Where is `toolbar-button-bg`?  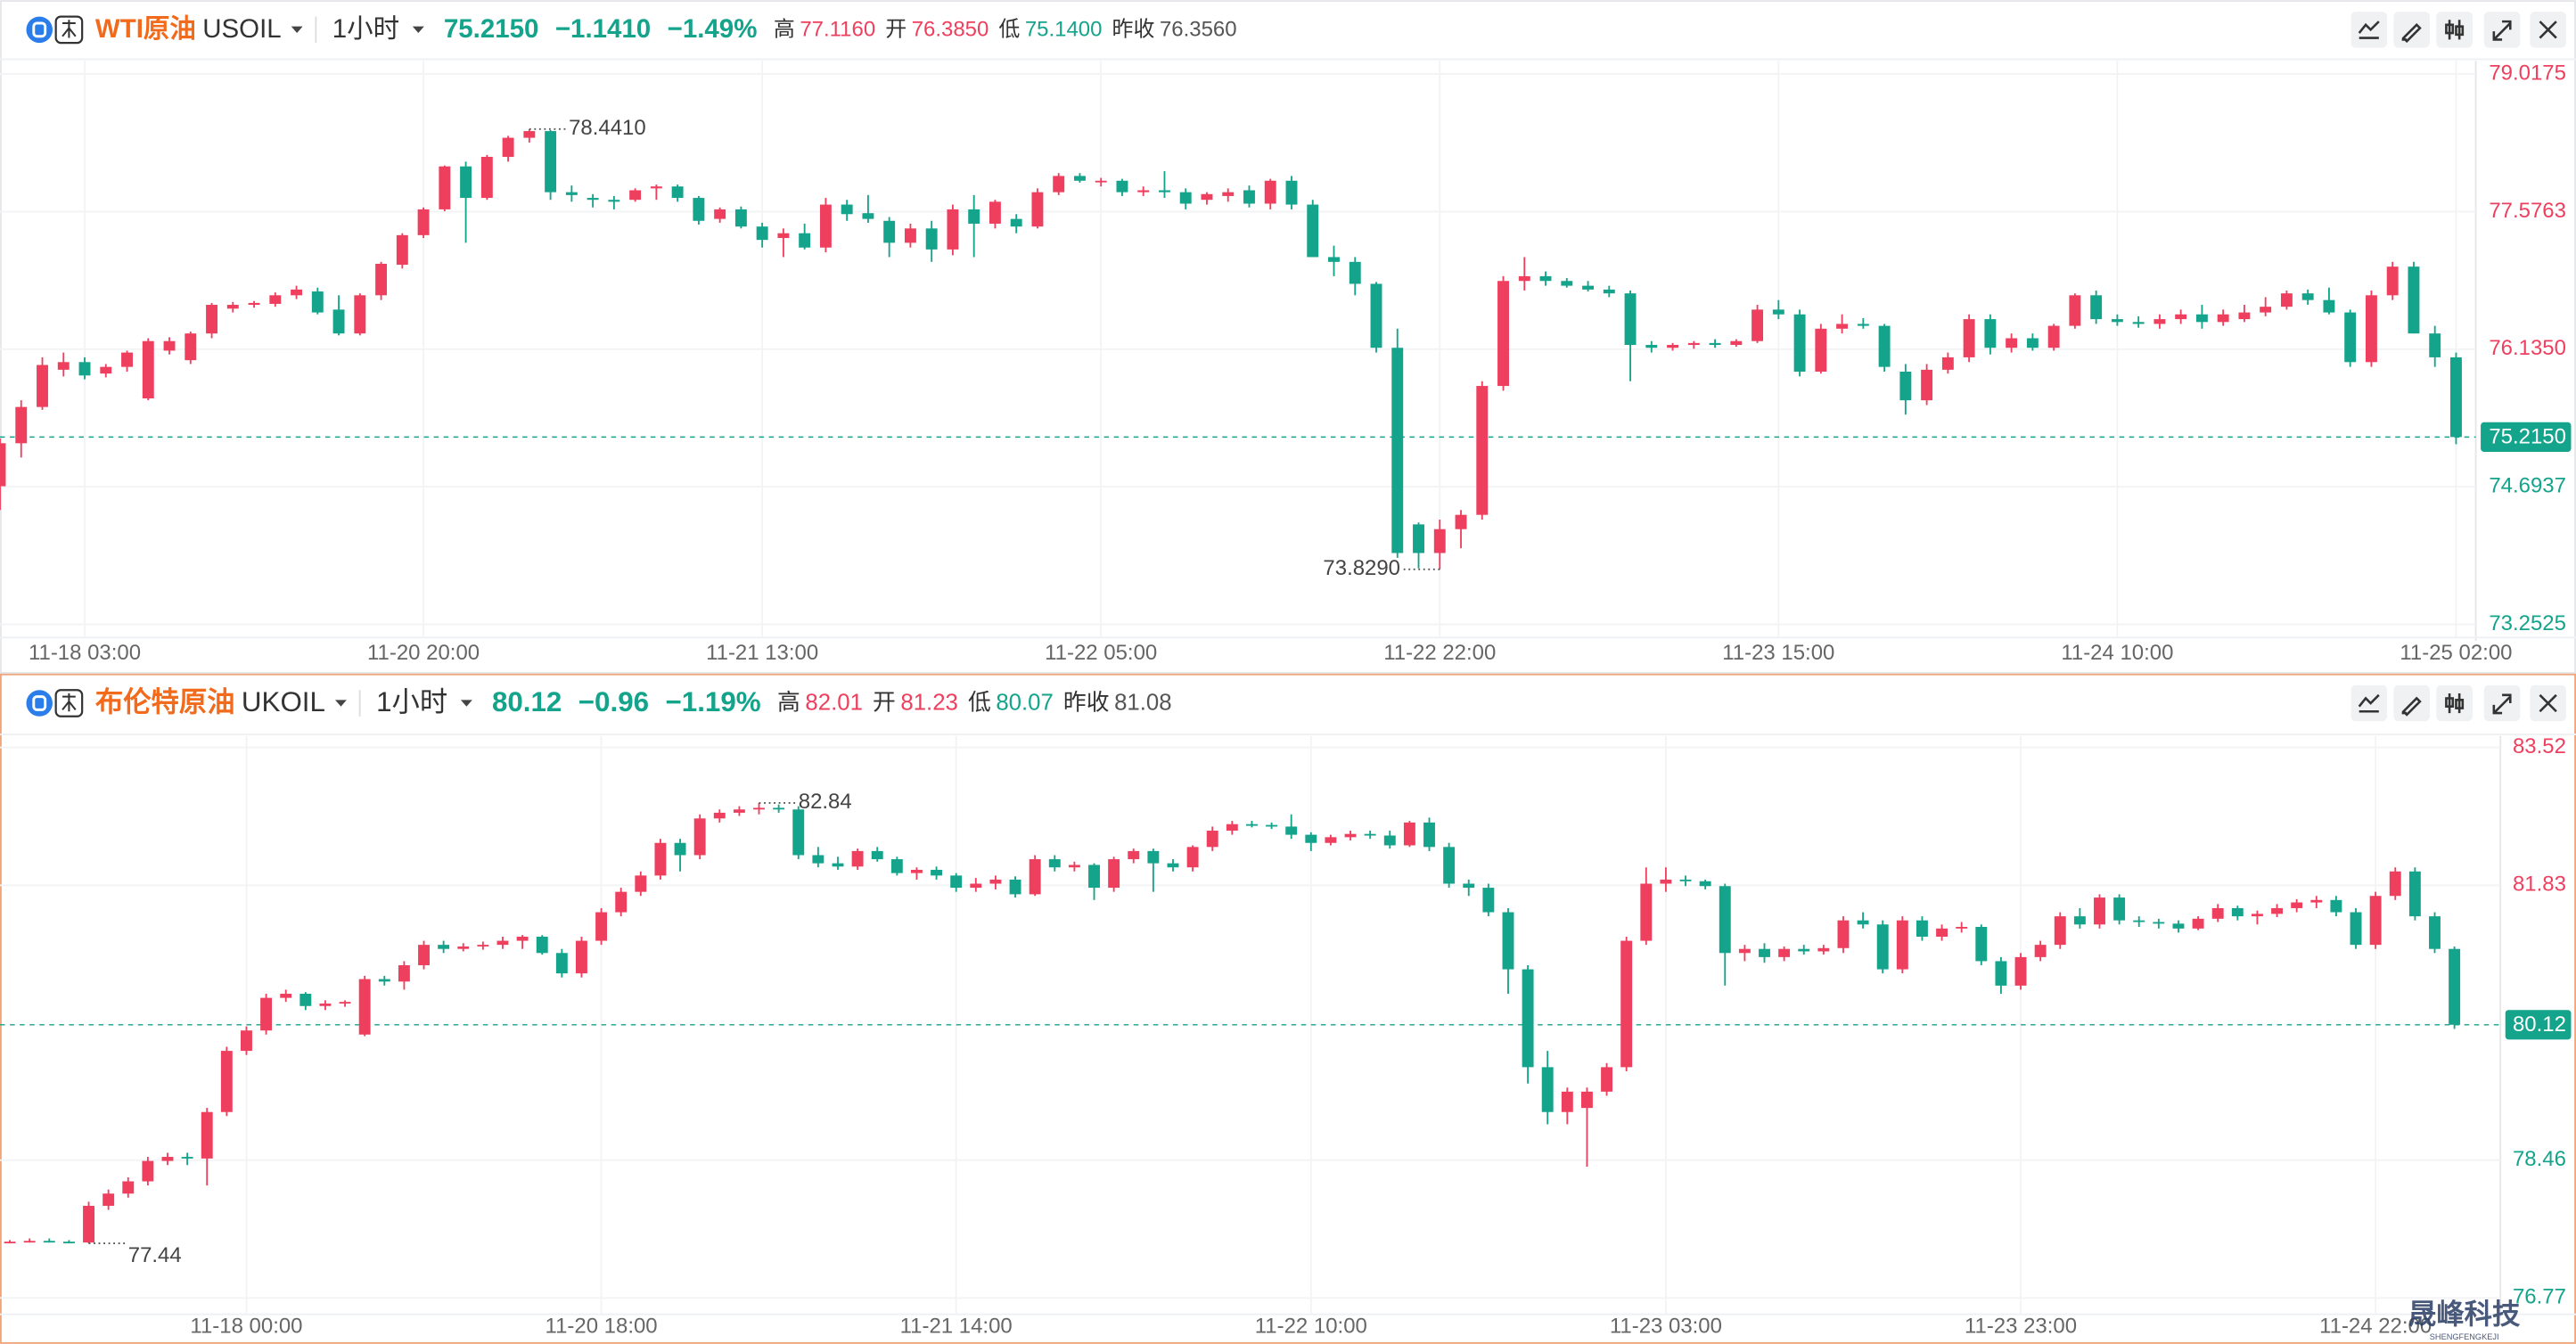
toolbar-button-bg is located at coordinates (2369, 703).